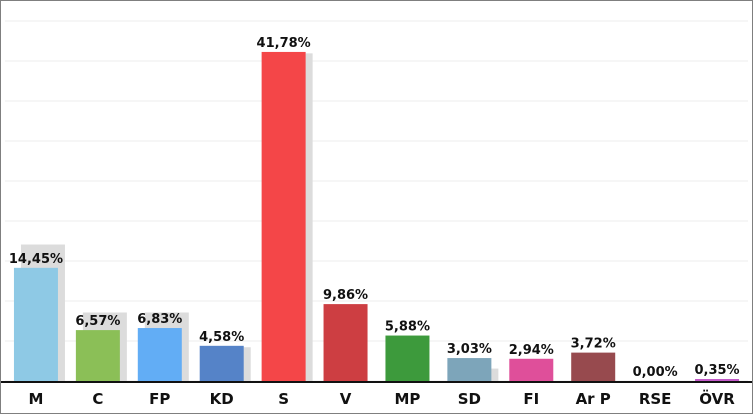 This screenshot has width=753, height=414. I want to click on data-label-7: 3,03%, so click(469, 349).